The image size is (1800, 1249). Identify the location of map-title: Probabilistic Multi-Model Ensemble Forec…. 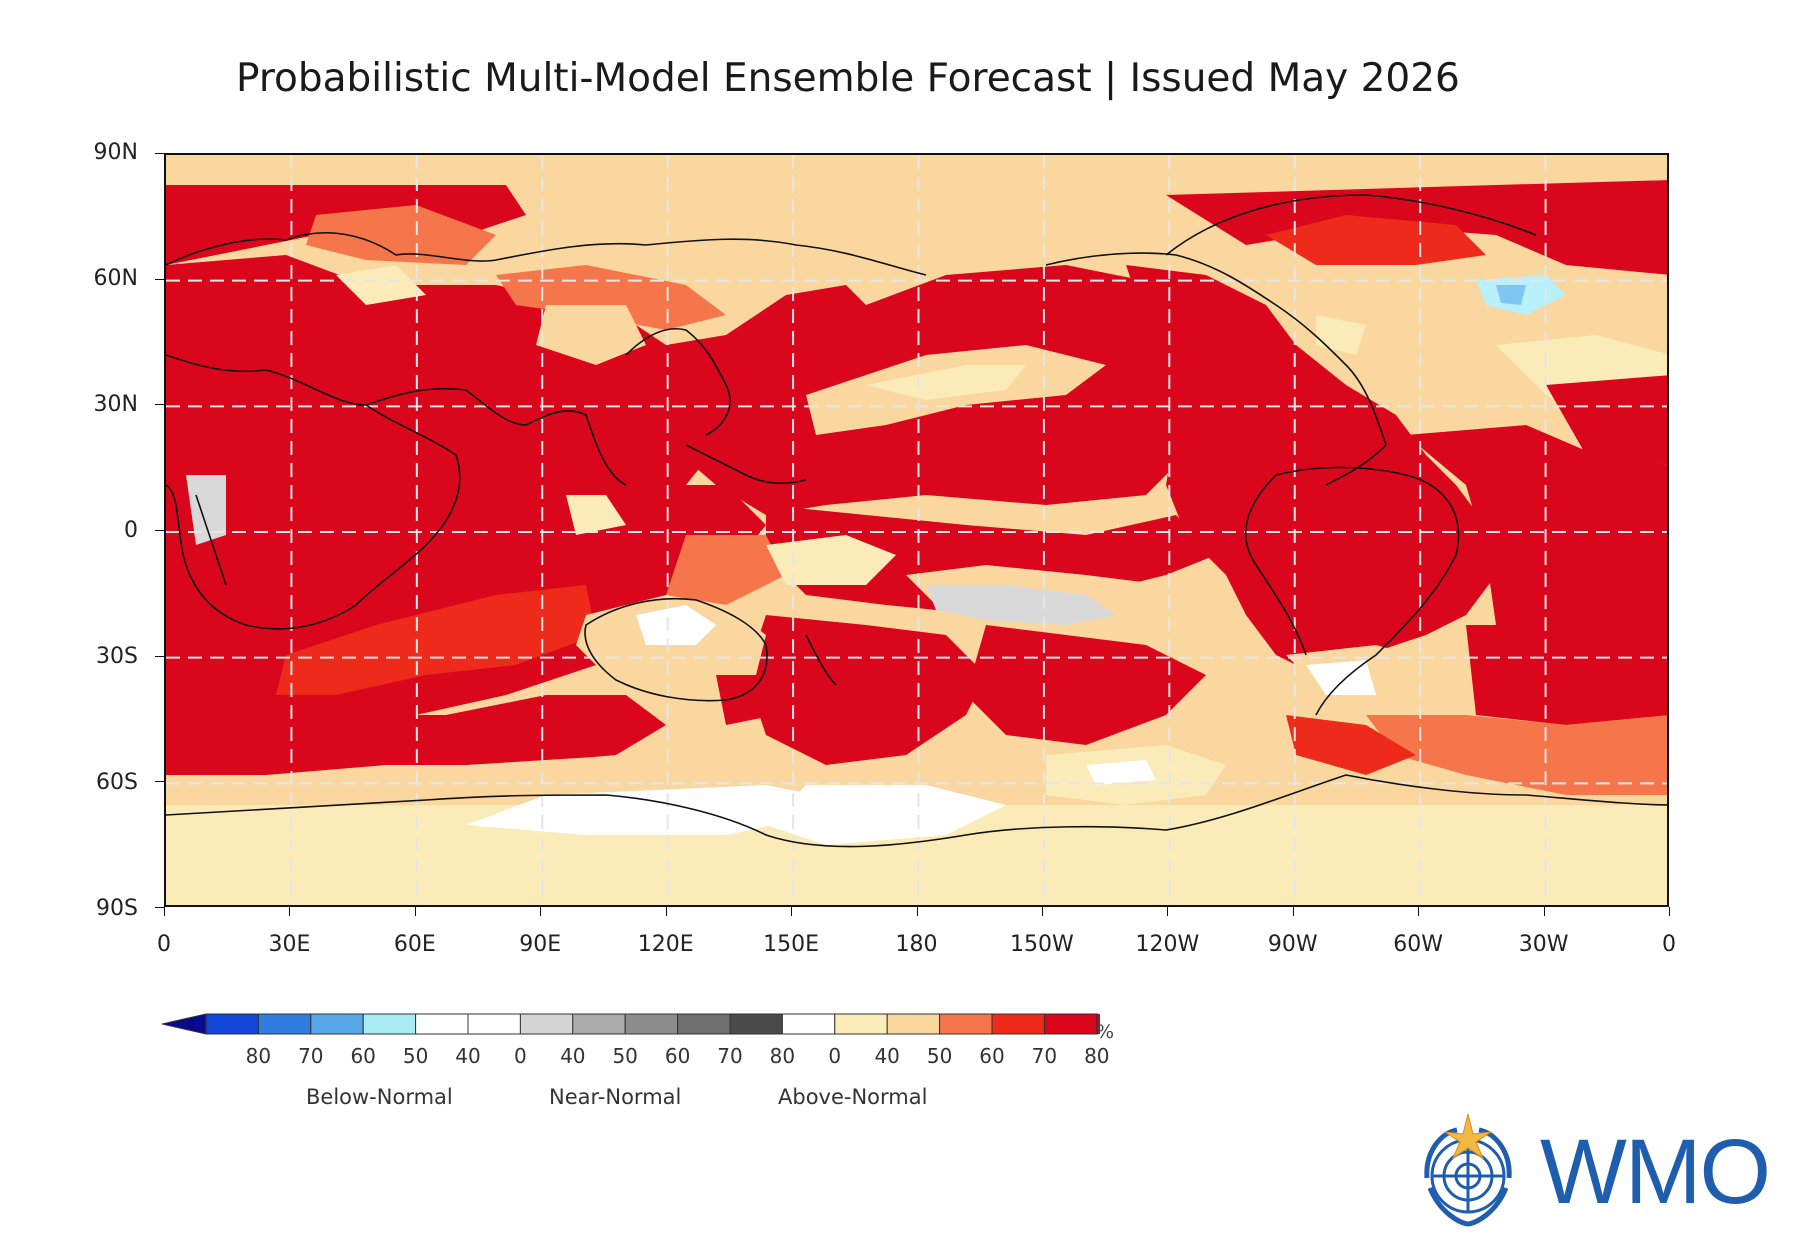
(848, 78).